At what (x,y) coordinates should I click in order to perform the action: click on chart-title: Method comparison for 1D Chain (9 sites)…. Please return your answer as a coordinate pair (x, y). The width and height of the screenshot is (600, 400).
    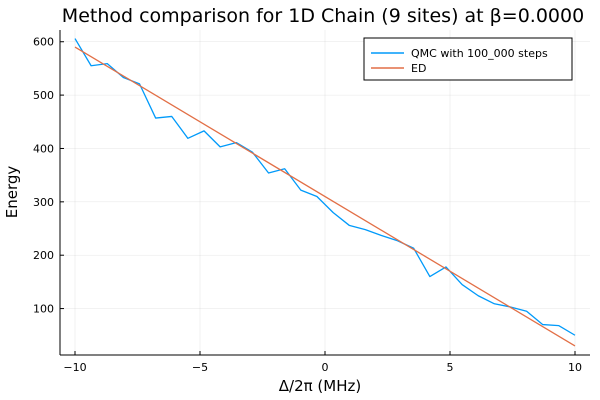
    Looking at the image, I should click on (323, 16).